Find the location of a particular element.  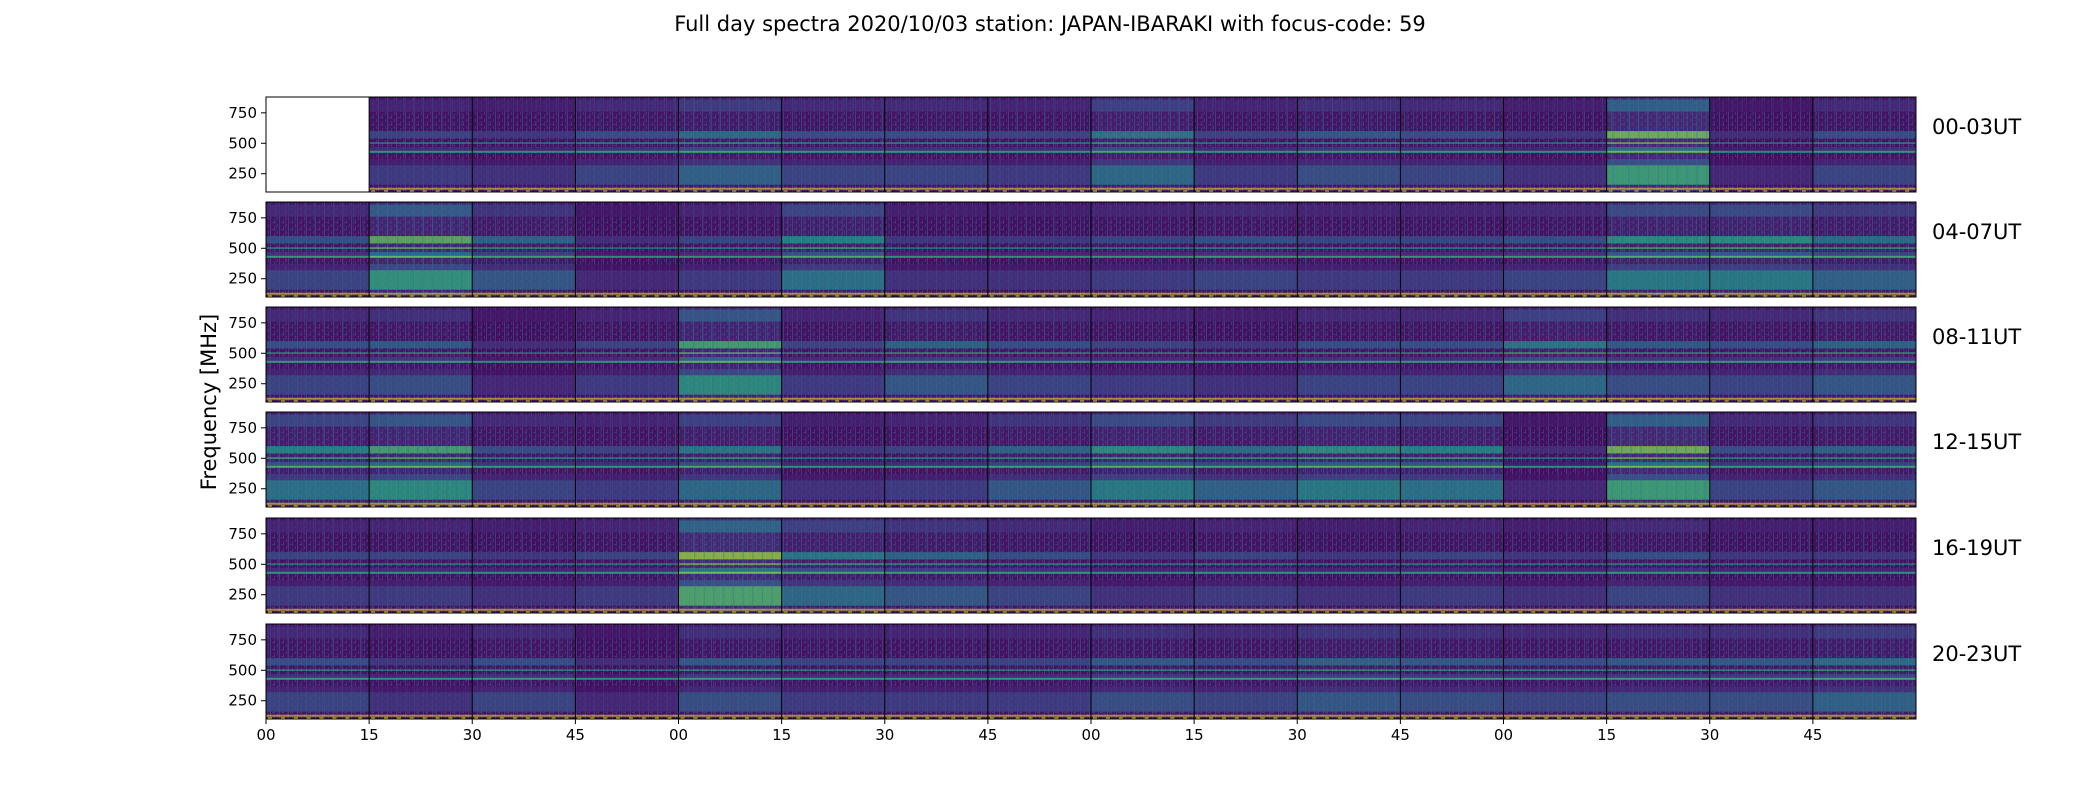

y-tick-label: 500 is located at coordinates (242, 353).